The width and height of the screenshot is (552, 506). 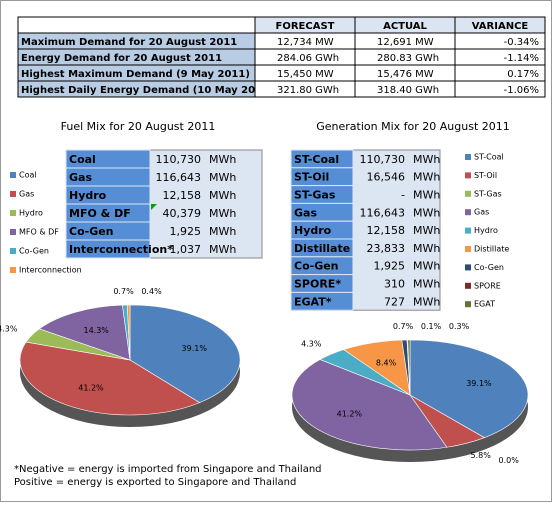 I want to click on row-label: Highest Maximum Demand (9 May 2011), so click(x=135, y=74).